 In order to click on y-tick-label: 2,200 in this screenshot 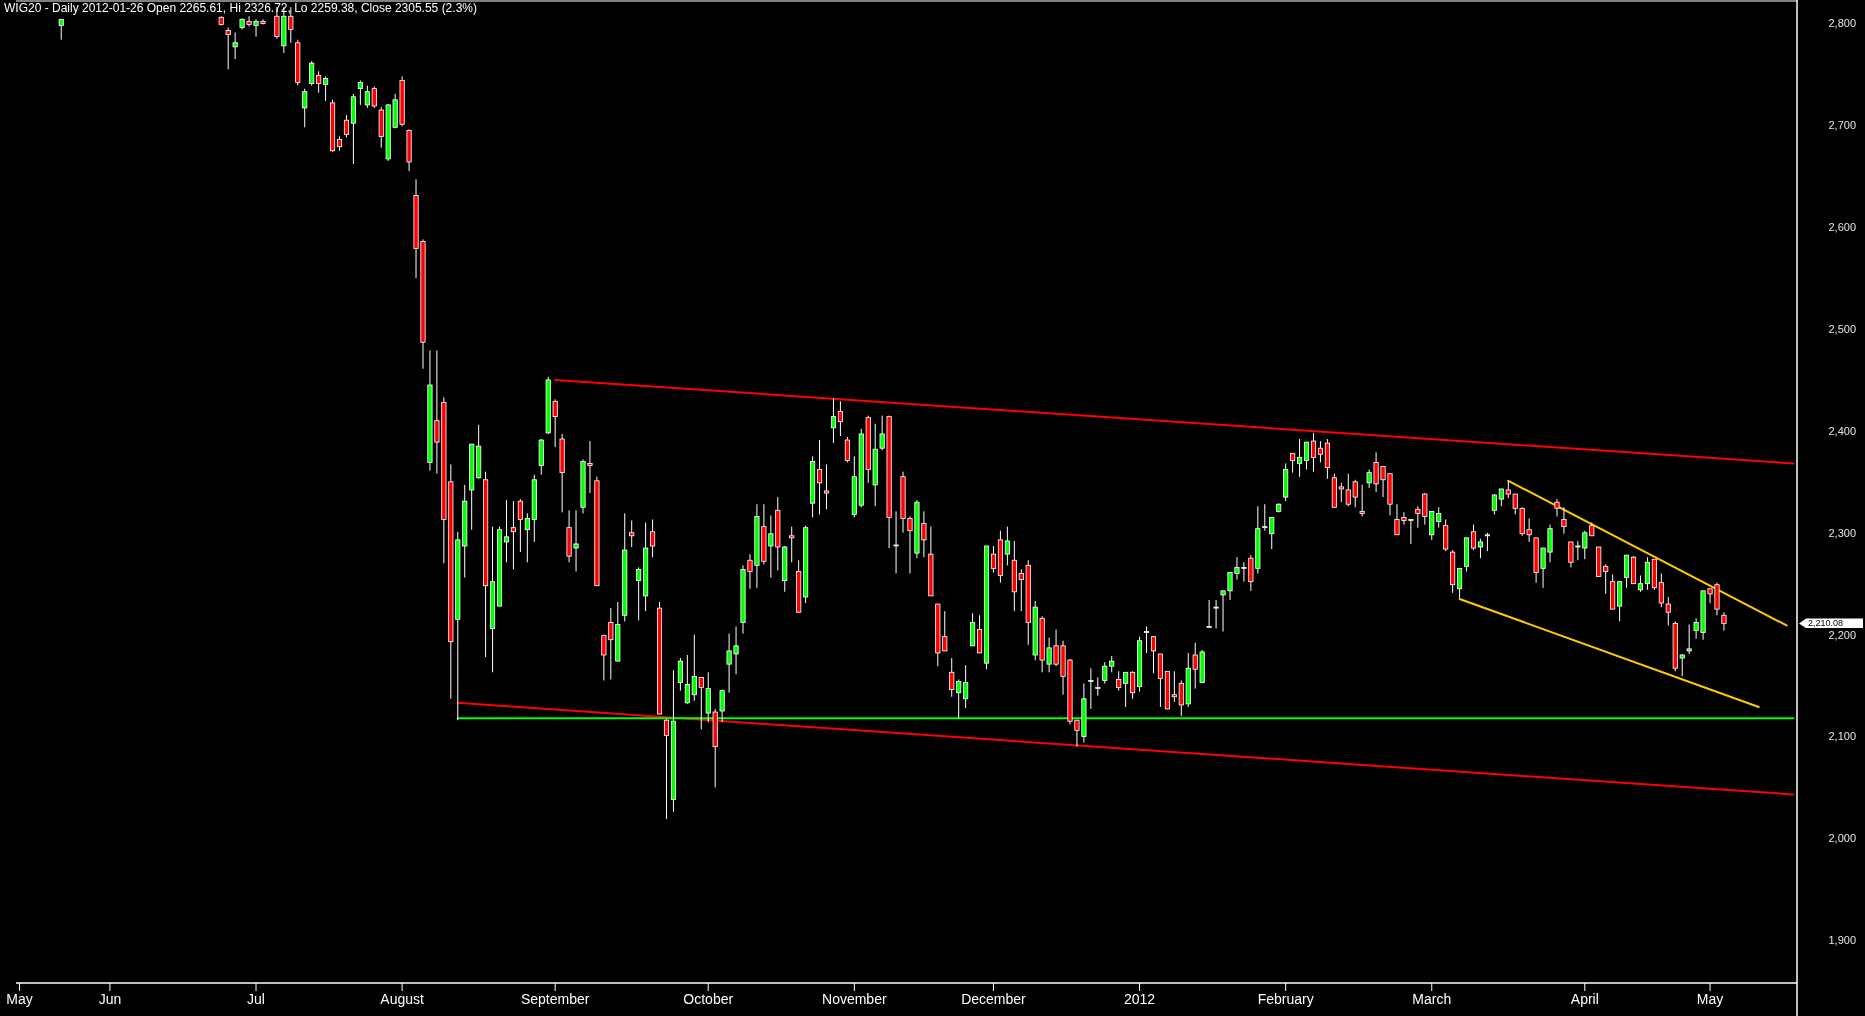, I will do `click(1842, 634)`.